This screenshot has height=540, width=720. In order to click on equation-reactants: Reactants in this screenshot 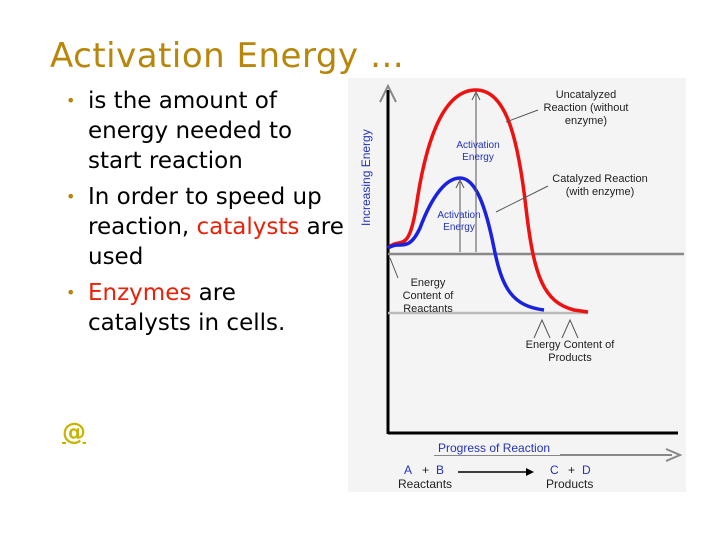, I will do `click(425, 484)`.